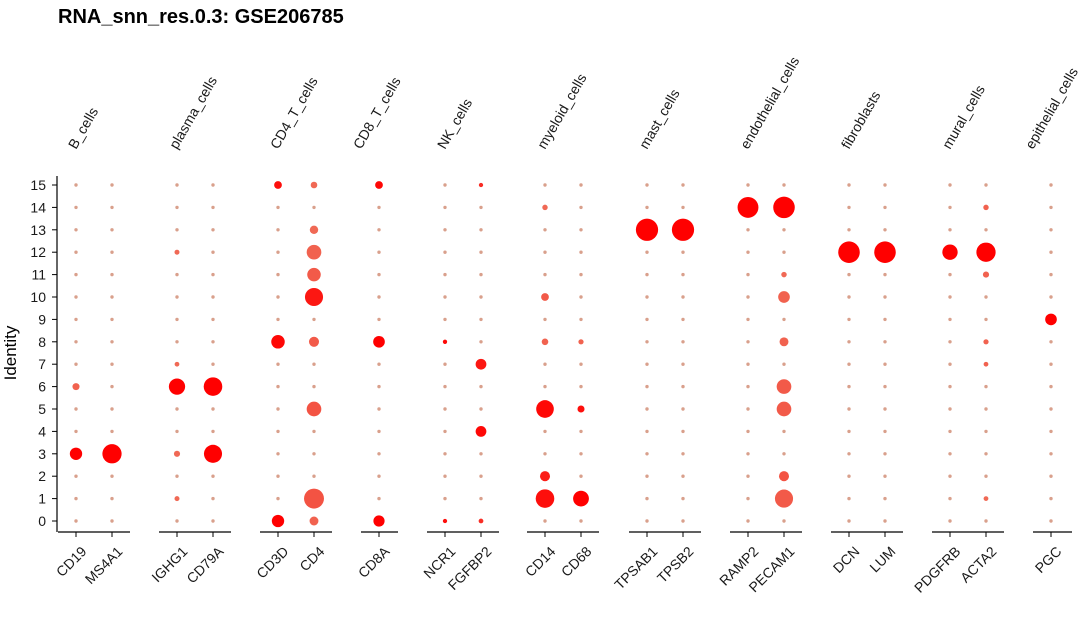 Image resolution: width=1080 pixels, height=623 pixels. What do you see at coordinates (454, 124) in the screenshot?
I see `facet-label: NK_cells` at bounding box center [454, 124].